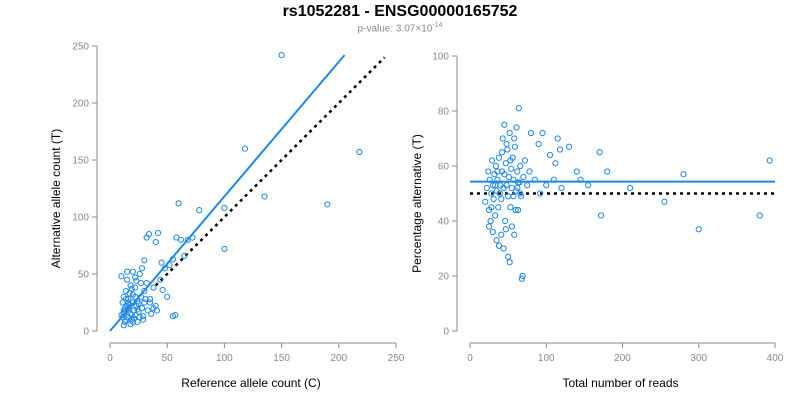 The height and width of the screenshot is (400, 800). Describe the element at coordinates (396, 358) in the screenshot. I see `x-tick-label: 250` at that location.